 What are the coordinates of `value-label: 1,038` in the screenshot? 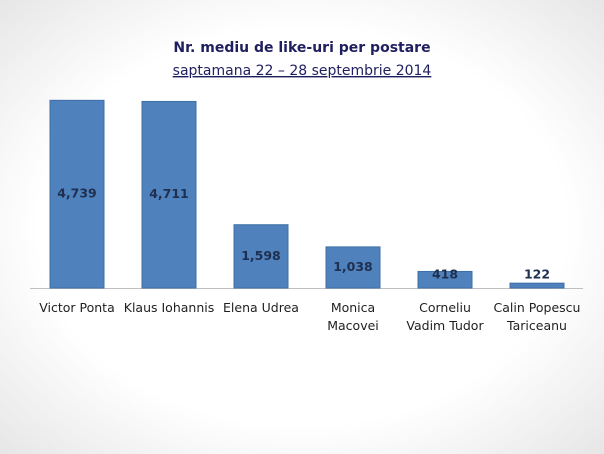 It's located at (353, 266).